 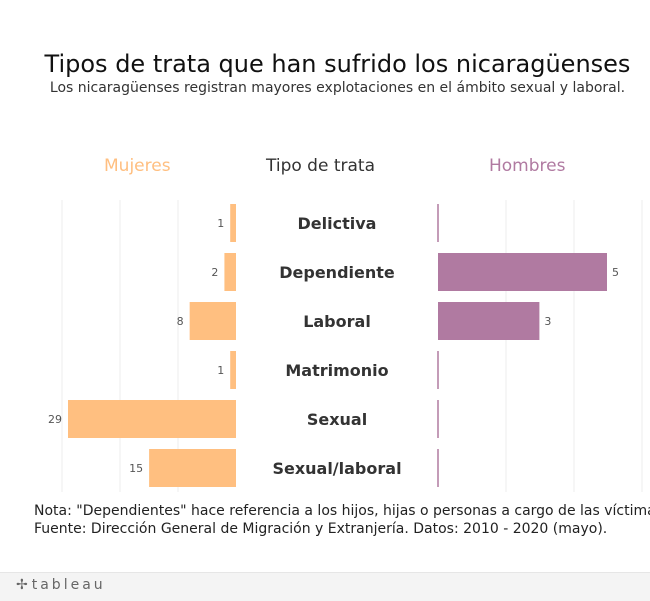 What do you see at coordinates (325, 586) in the screenshot?
I see `tableau-footer: ✢ tableau` at bounding box center [325, 586].